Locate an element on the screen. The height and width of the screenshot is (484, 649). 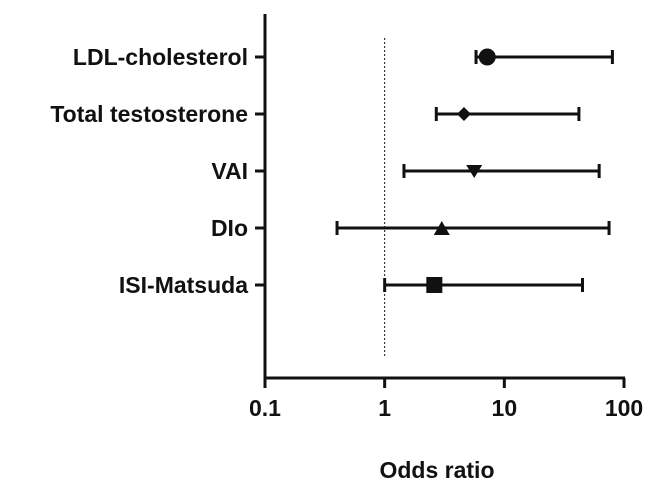
row-label: LDL-cholesterol is located at coordinates (160, 57).